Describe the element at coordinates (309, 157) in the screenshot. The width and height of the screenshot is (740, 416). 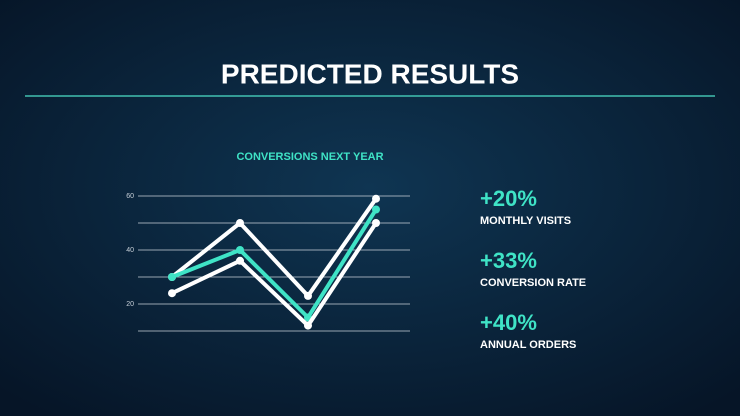
I see `chart-title: CONVERSIONS NEXT YEAR` at that location.